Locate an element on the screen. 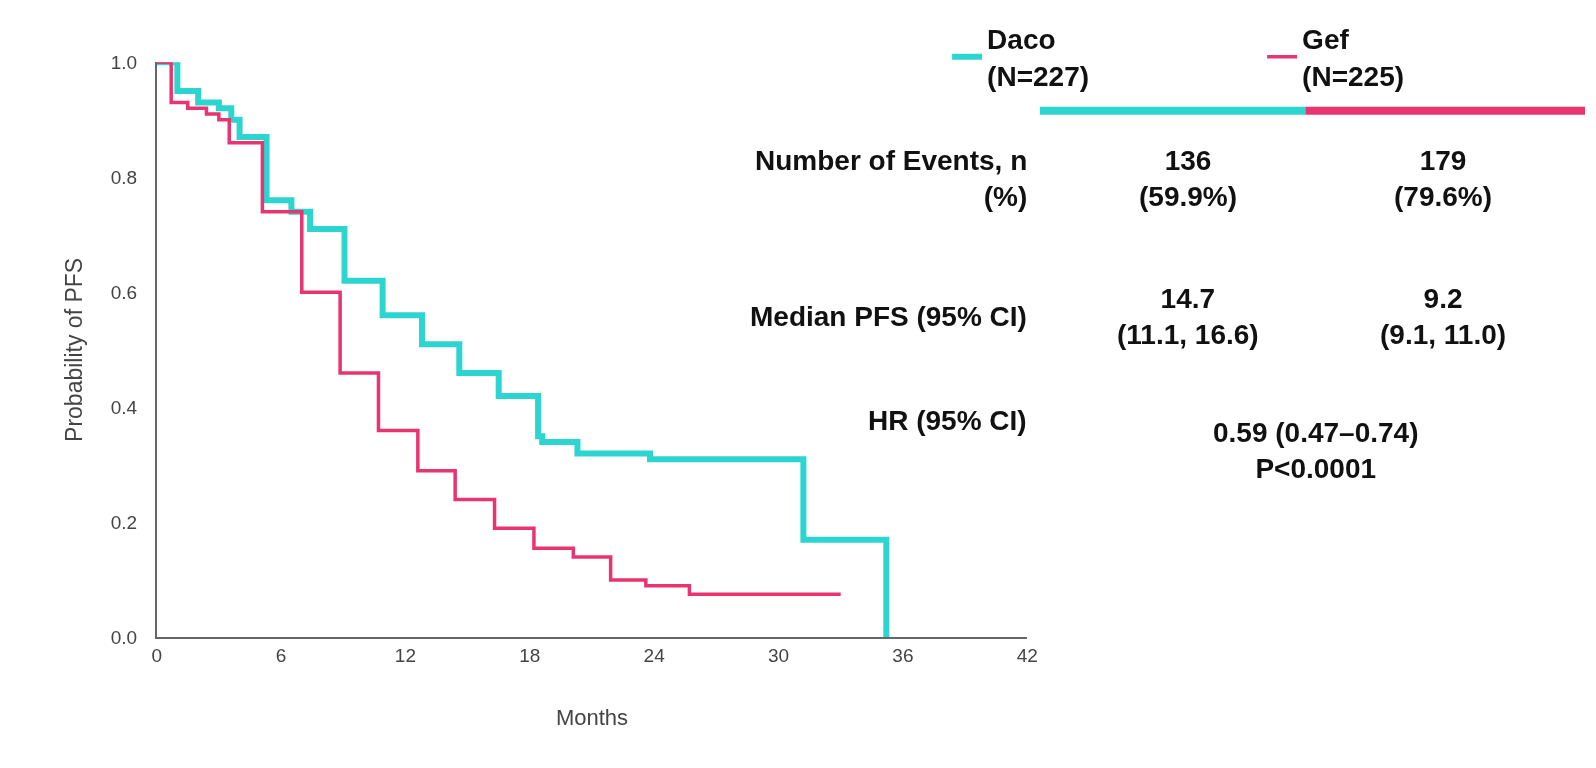 The width and height of the screenshot is (1596, 768). y-tick-label: 0.2 is located at coordinates (124, 523).